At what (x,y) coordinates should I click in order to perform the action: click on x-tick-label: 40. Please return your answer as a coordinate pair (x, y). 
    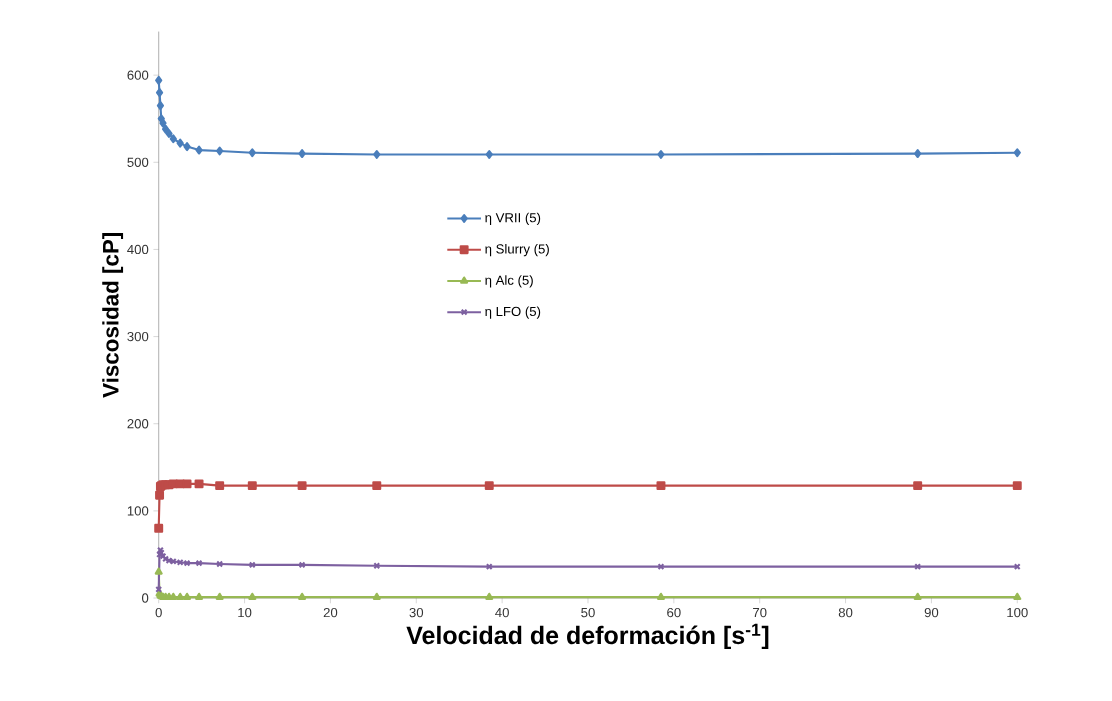
    Looking at the image, I should click on (502, 613).